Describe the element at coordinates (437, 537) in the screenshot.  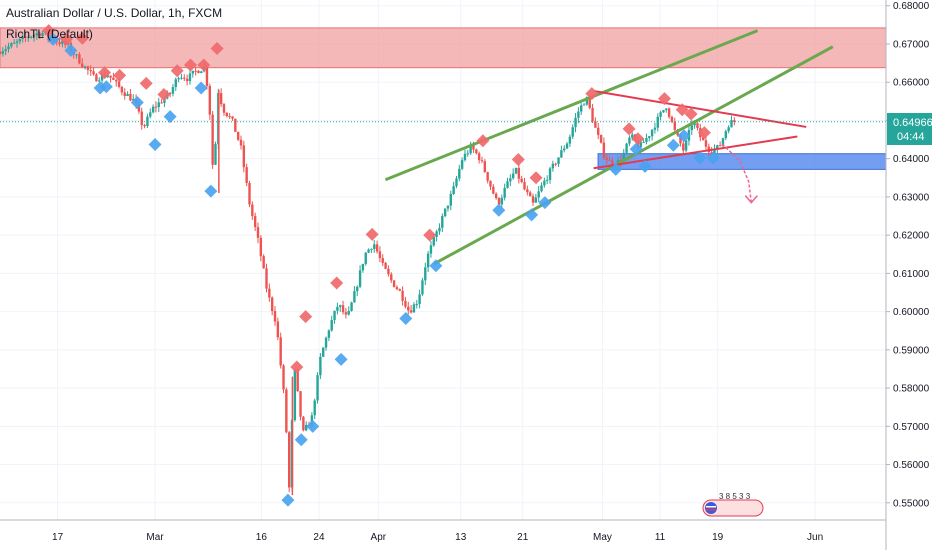
I see `time-axis: 17 Mar 16 24 Apr 13 21 May 11 19 Jun` at that location.